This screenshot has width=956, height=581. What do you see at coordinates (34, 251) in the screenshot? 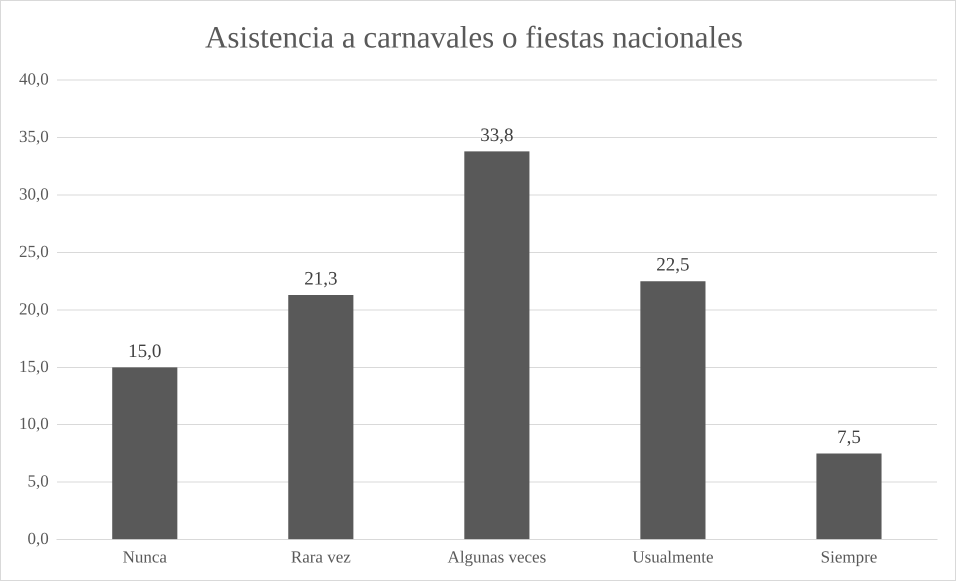
I see `y-tick-label: 25,0` at bounding box center [34, 251].